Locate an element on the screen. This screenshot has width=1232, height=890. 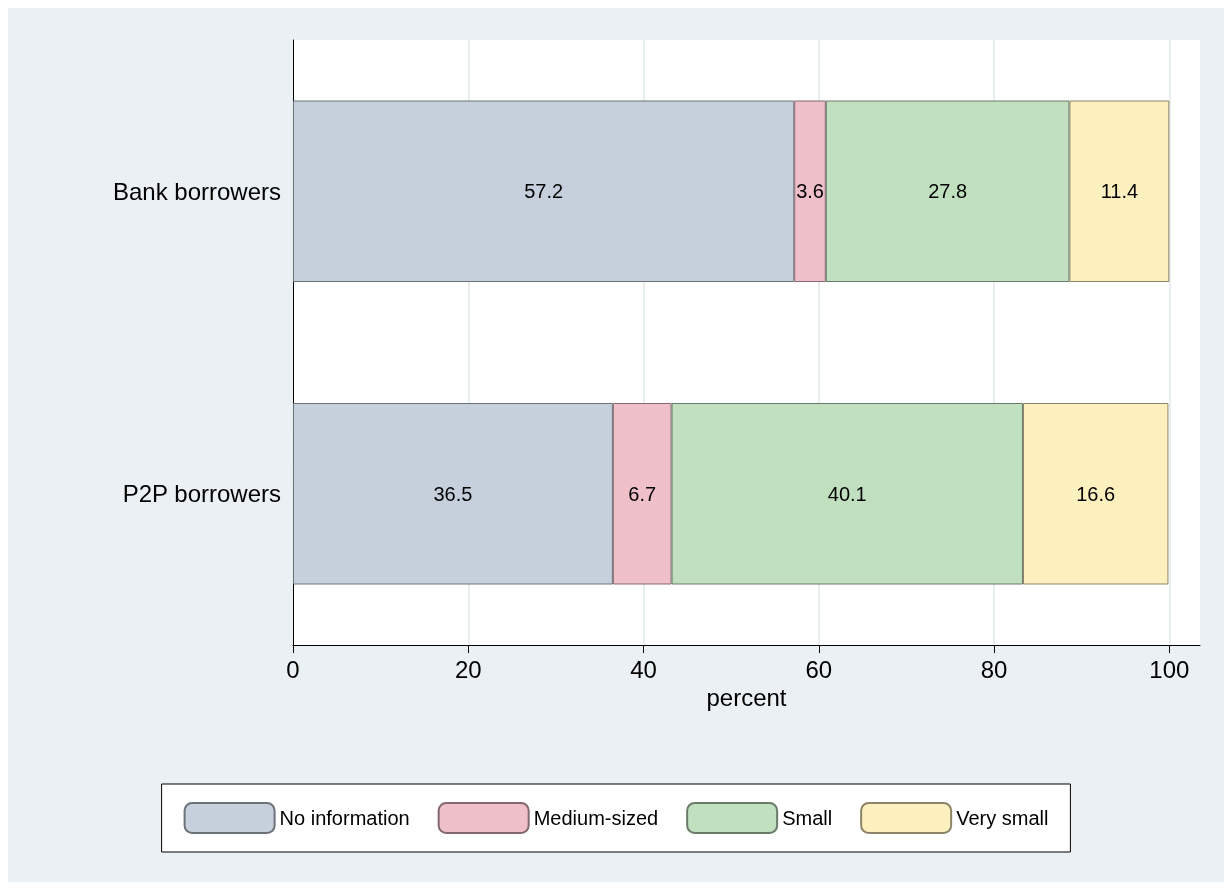
data-label: 11.4 is located at coordinates (1119, 191).